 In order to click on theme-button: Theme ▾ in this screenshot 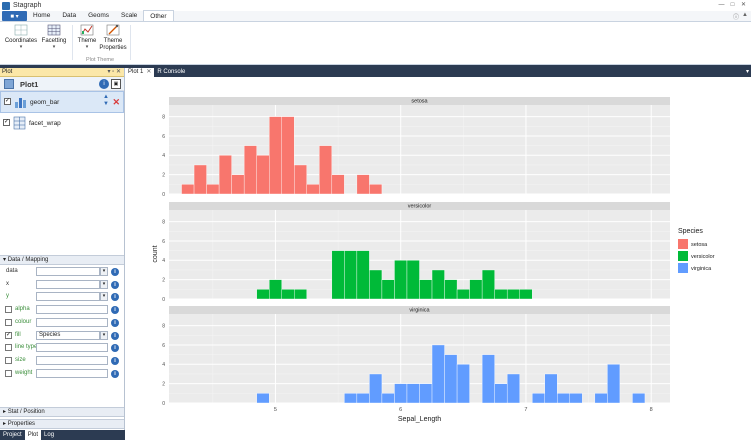, I will do `click(87, 41)`.